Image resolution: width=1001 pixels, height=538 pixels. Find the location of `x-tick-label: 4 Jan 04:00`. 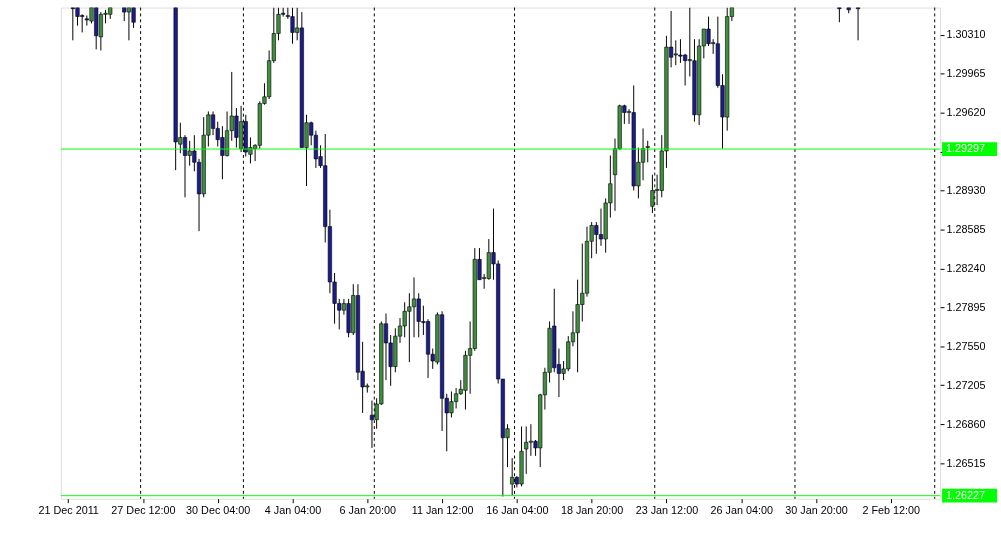

x-tick-label: 4 Jan 04:00 is located at coordinates (293, 509).